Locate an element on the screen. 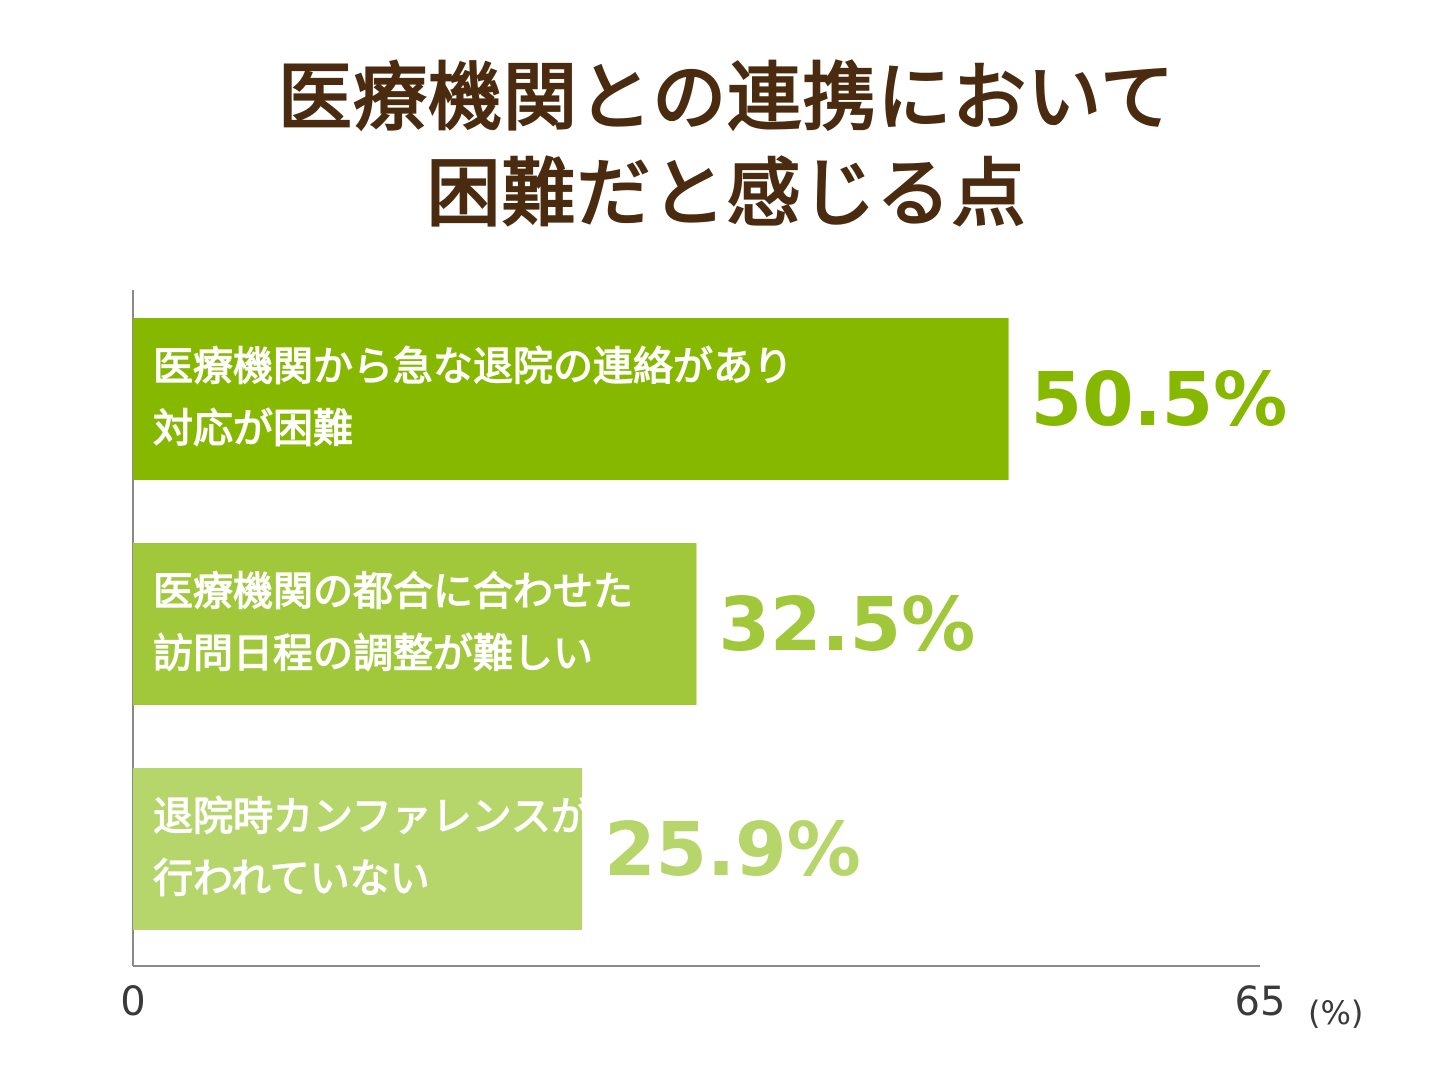 The height and width of the screenshot is (1090, 1453). bar-1-category-line-1: 医療機関から急な退院の連絡があり is located at coordinates (473, 367).